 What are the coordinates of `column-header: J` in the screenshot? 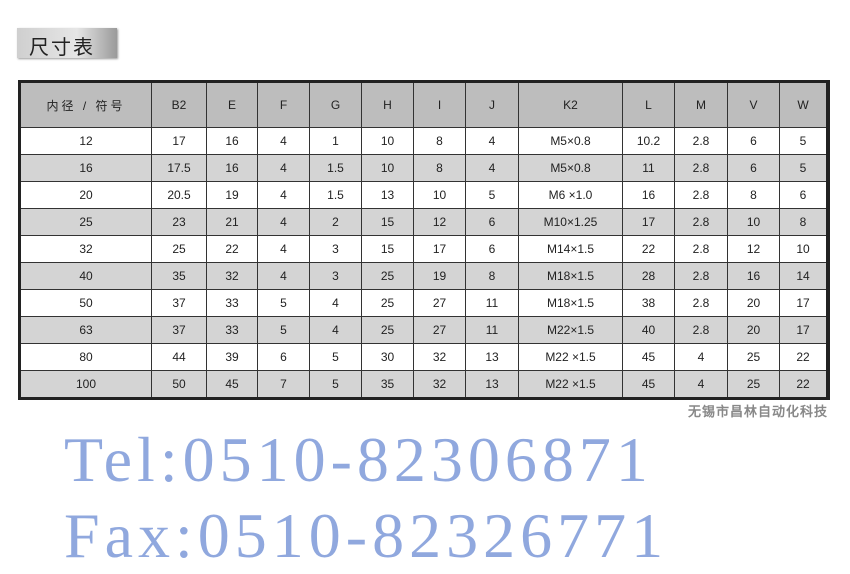 It's located at (492, 104).